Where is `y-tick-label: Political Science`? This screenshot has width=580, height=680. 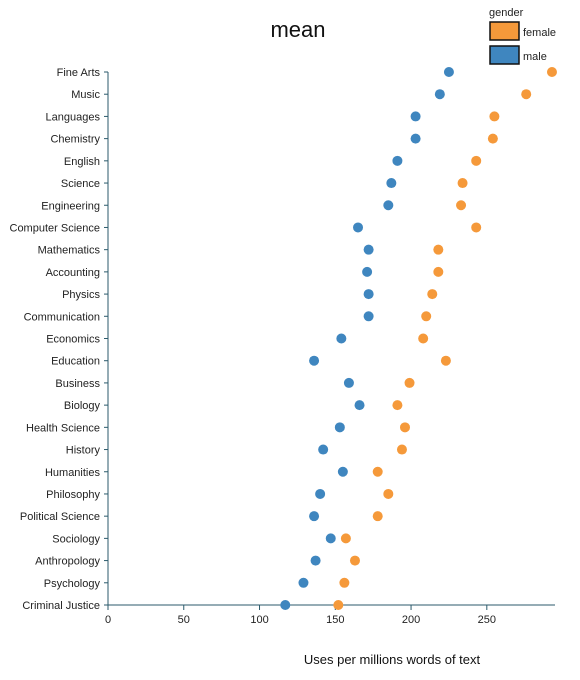
y-tick-label: Political Science is located at coordinates (60, 517).